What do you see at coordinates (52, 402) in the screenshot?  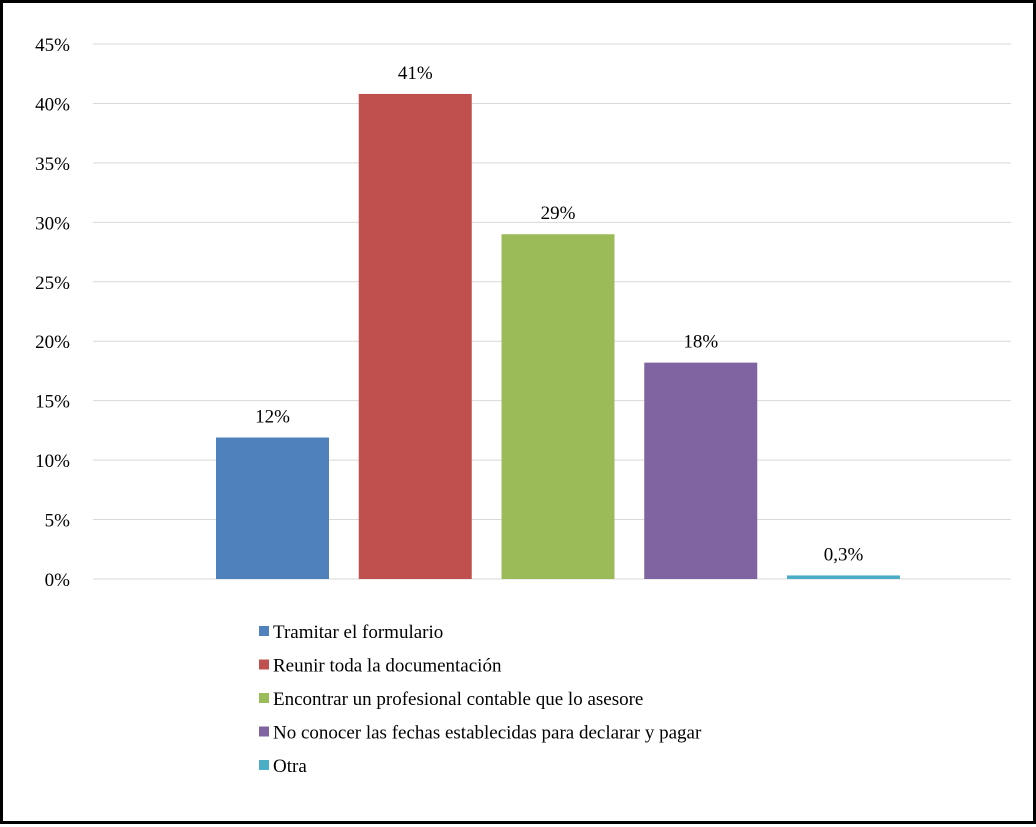 I see `y-tick-label: 15%` at bounding box center [52, 402].